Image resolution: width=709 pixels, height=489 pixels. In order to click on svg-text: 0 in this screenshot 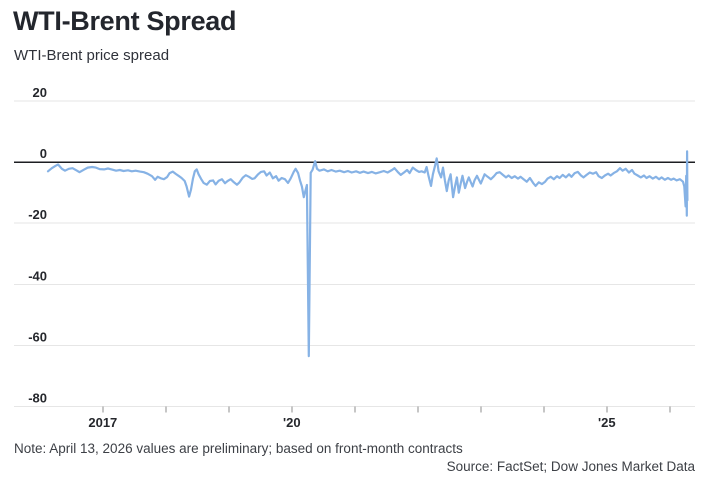, I will do `click(43, 153)`.